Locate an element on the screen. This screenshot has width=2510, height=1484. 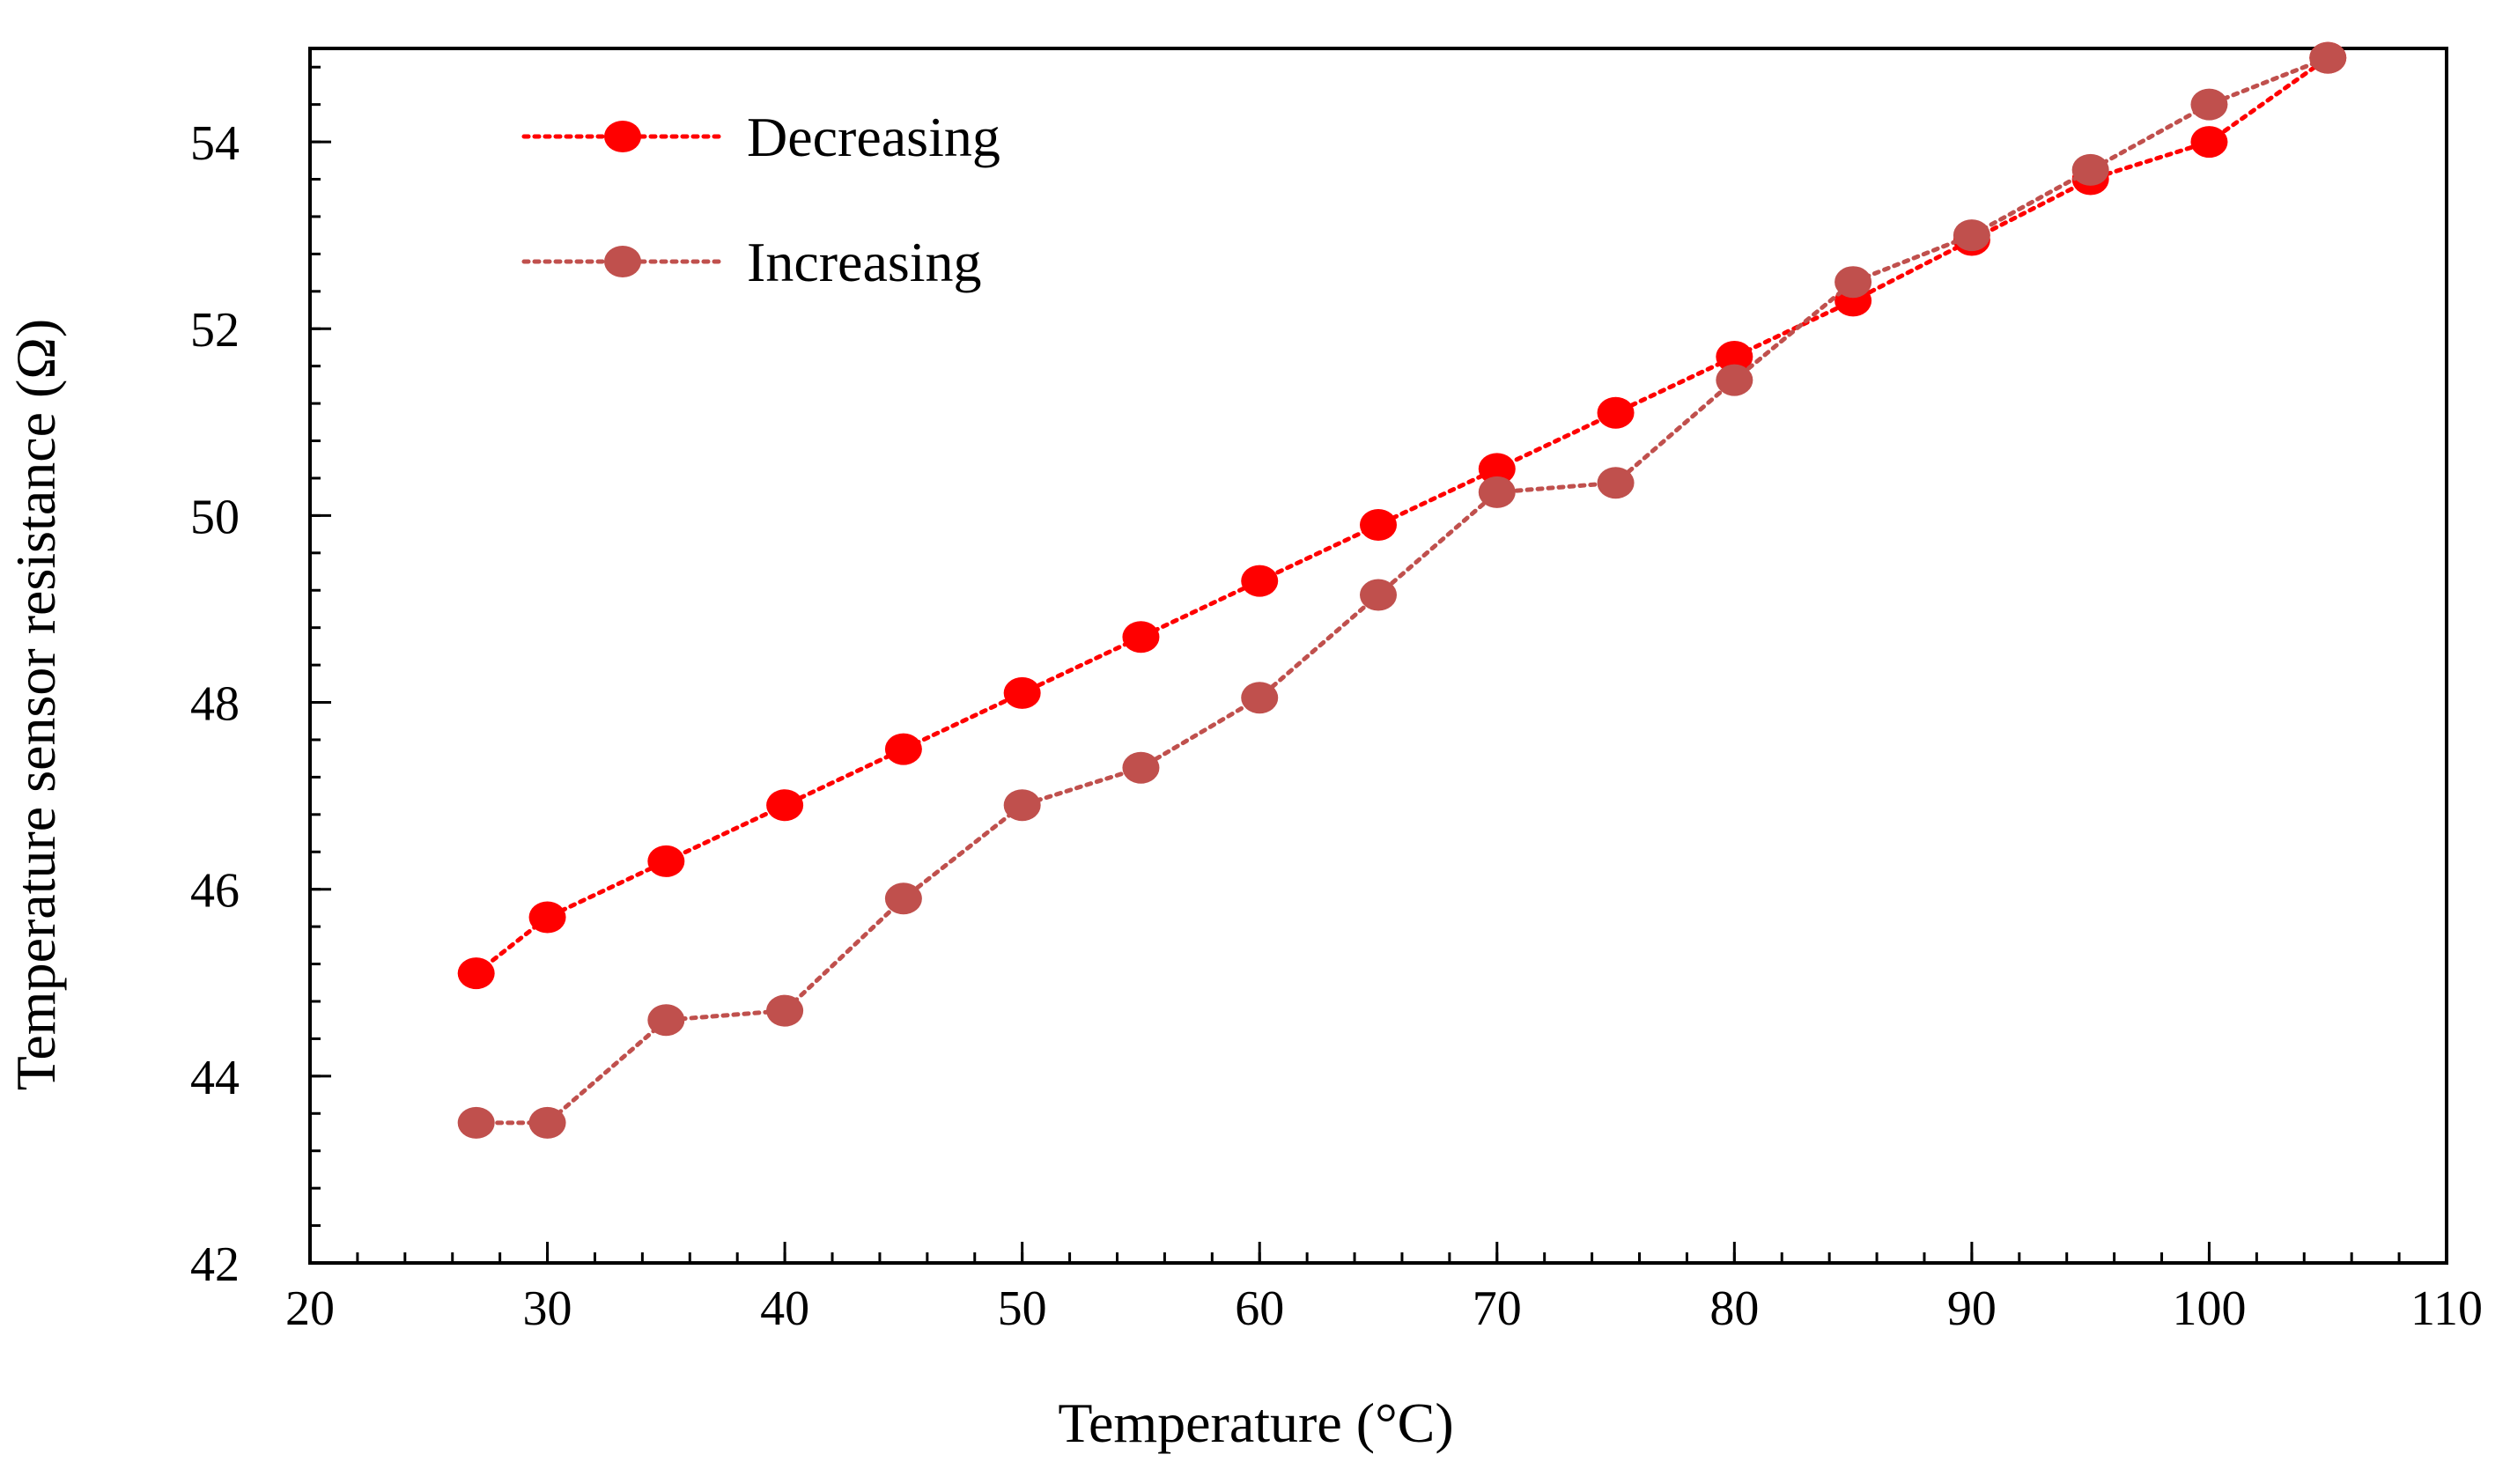
x-tick-label: 60 is located at coordinates (1259, 1308).